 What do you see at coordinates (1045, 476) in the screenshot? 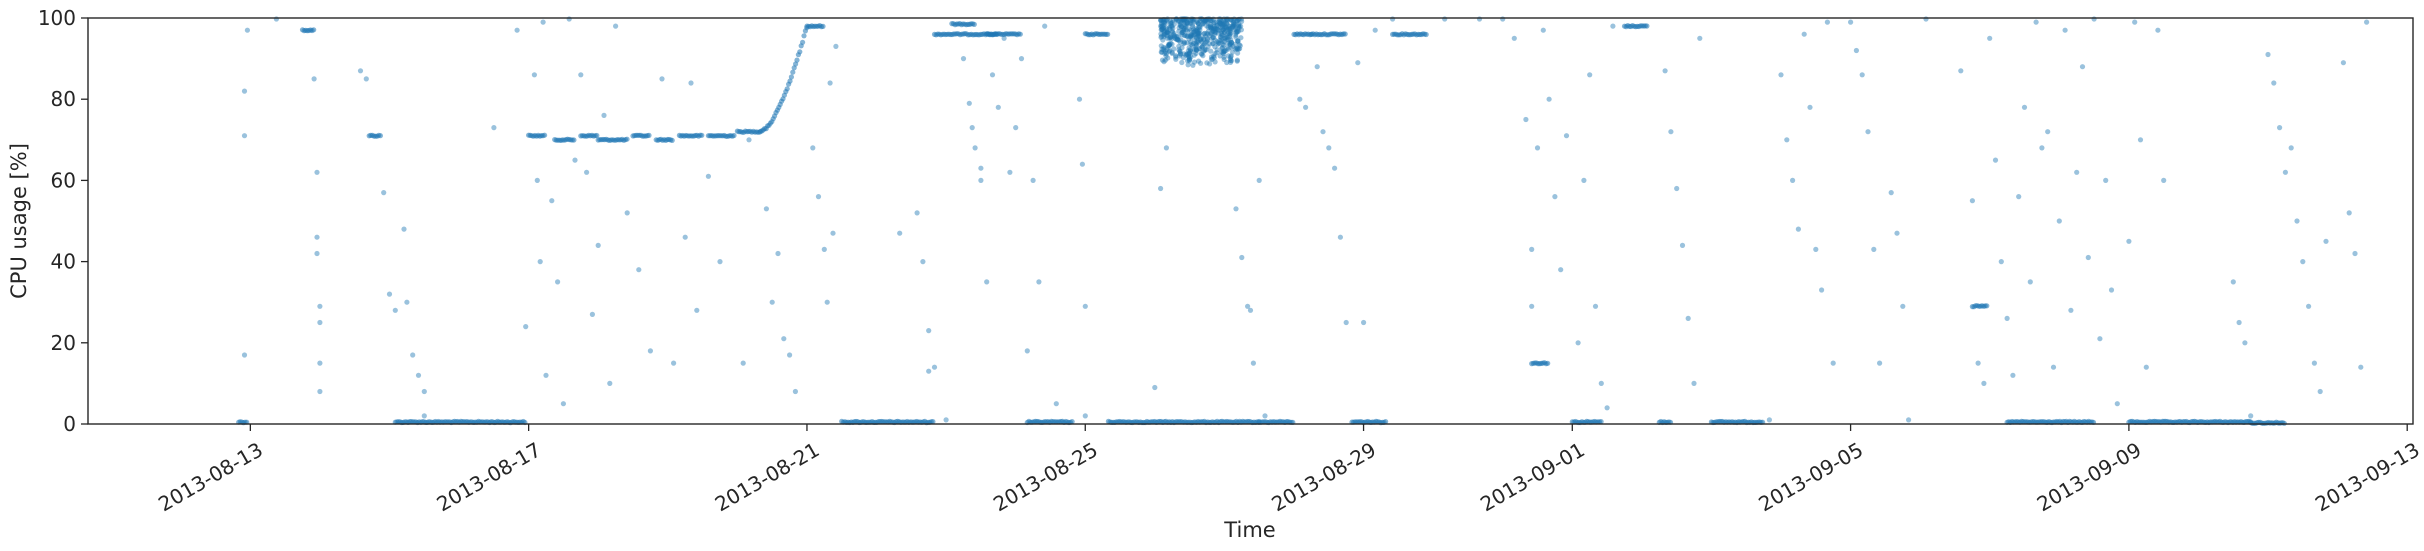
I see `x-tick-label: 2013-08-25` at bounding box center [1045, 476].